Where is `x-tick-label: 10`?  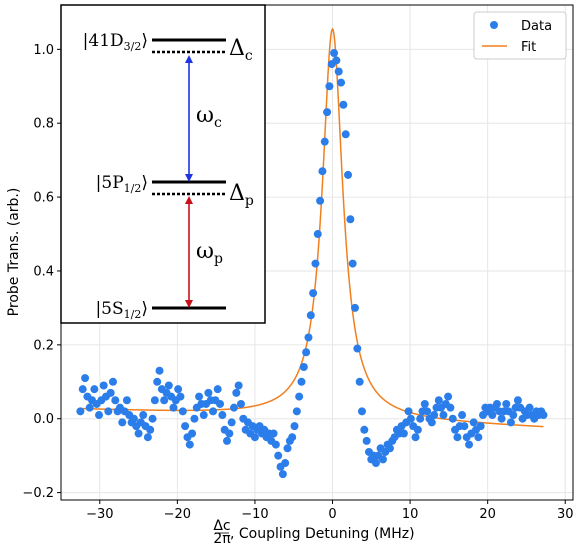
x-tick-label: 10 is located at coordinates (410, 514).